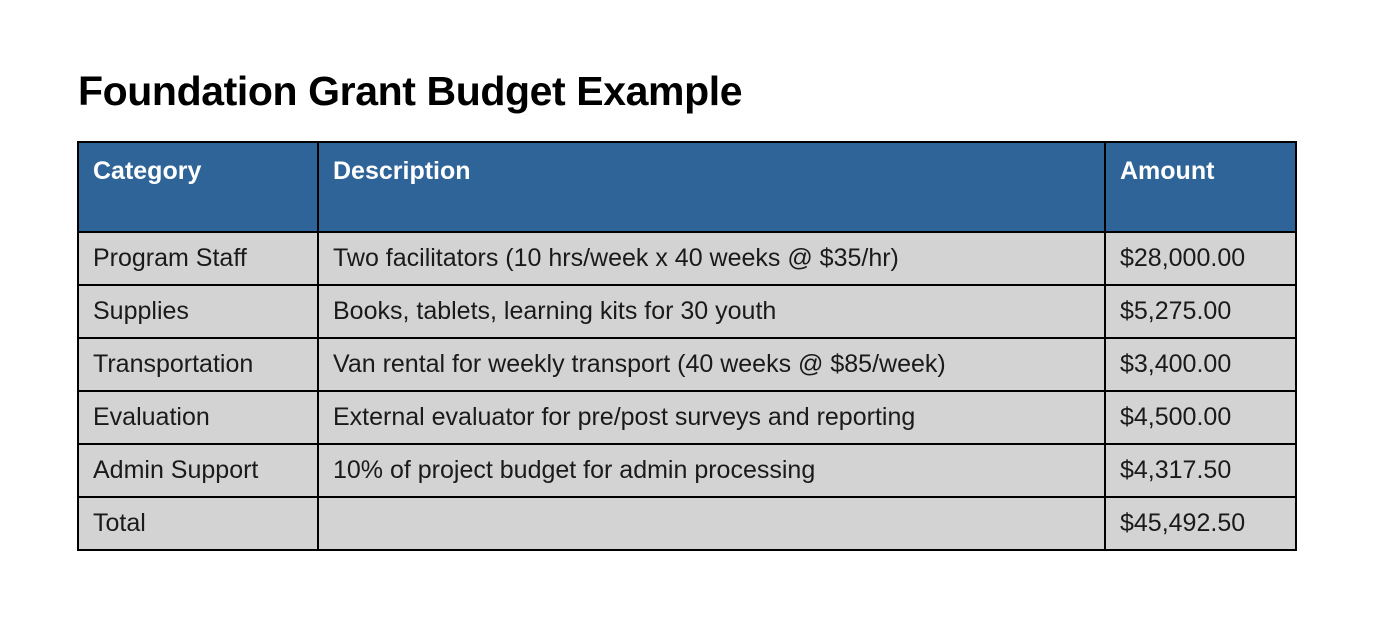 This screenshot has width=1380, height=637. I want to click on column-header-description: Description, so click(711, 187).